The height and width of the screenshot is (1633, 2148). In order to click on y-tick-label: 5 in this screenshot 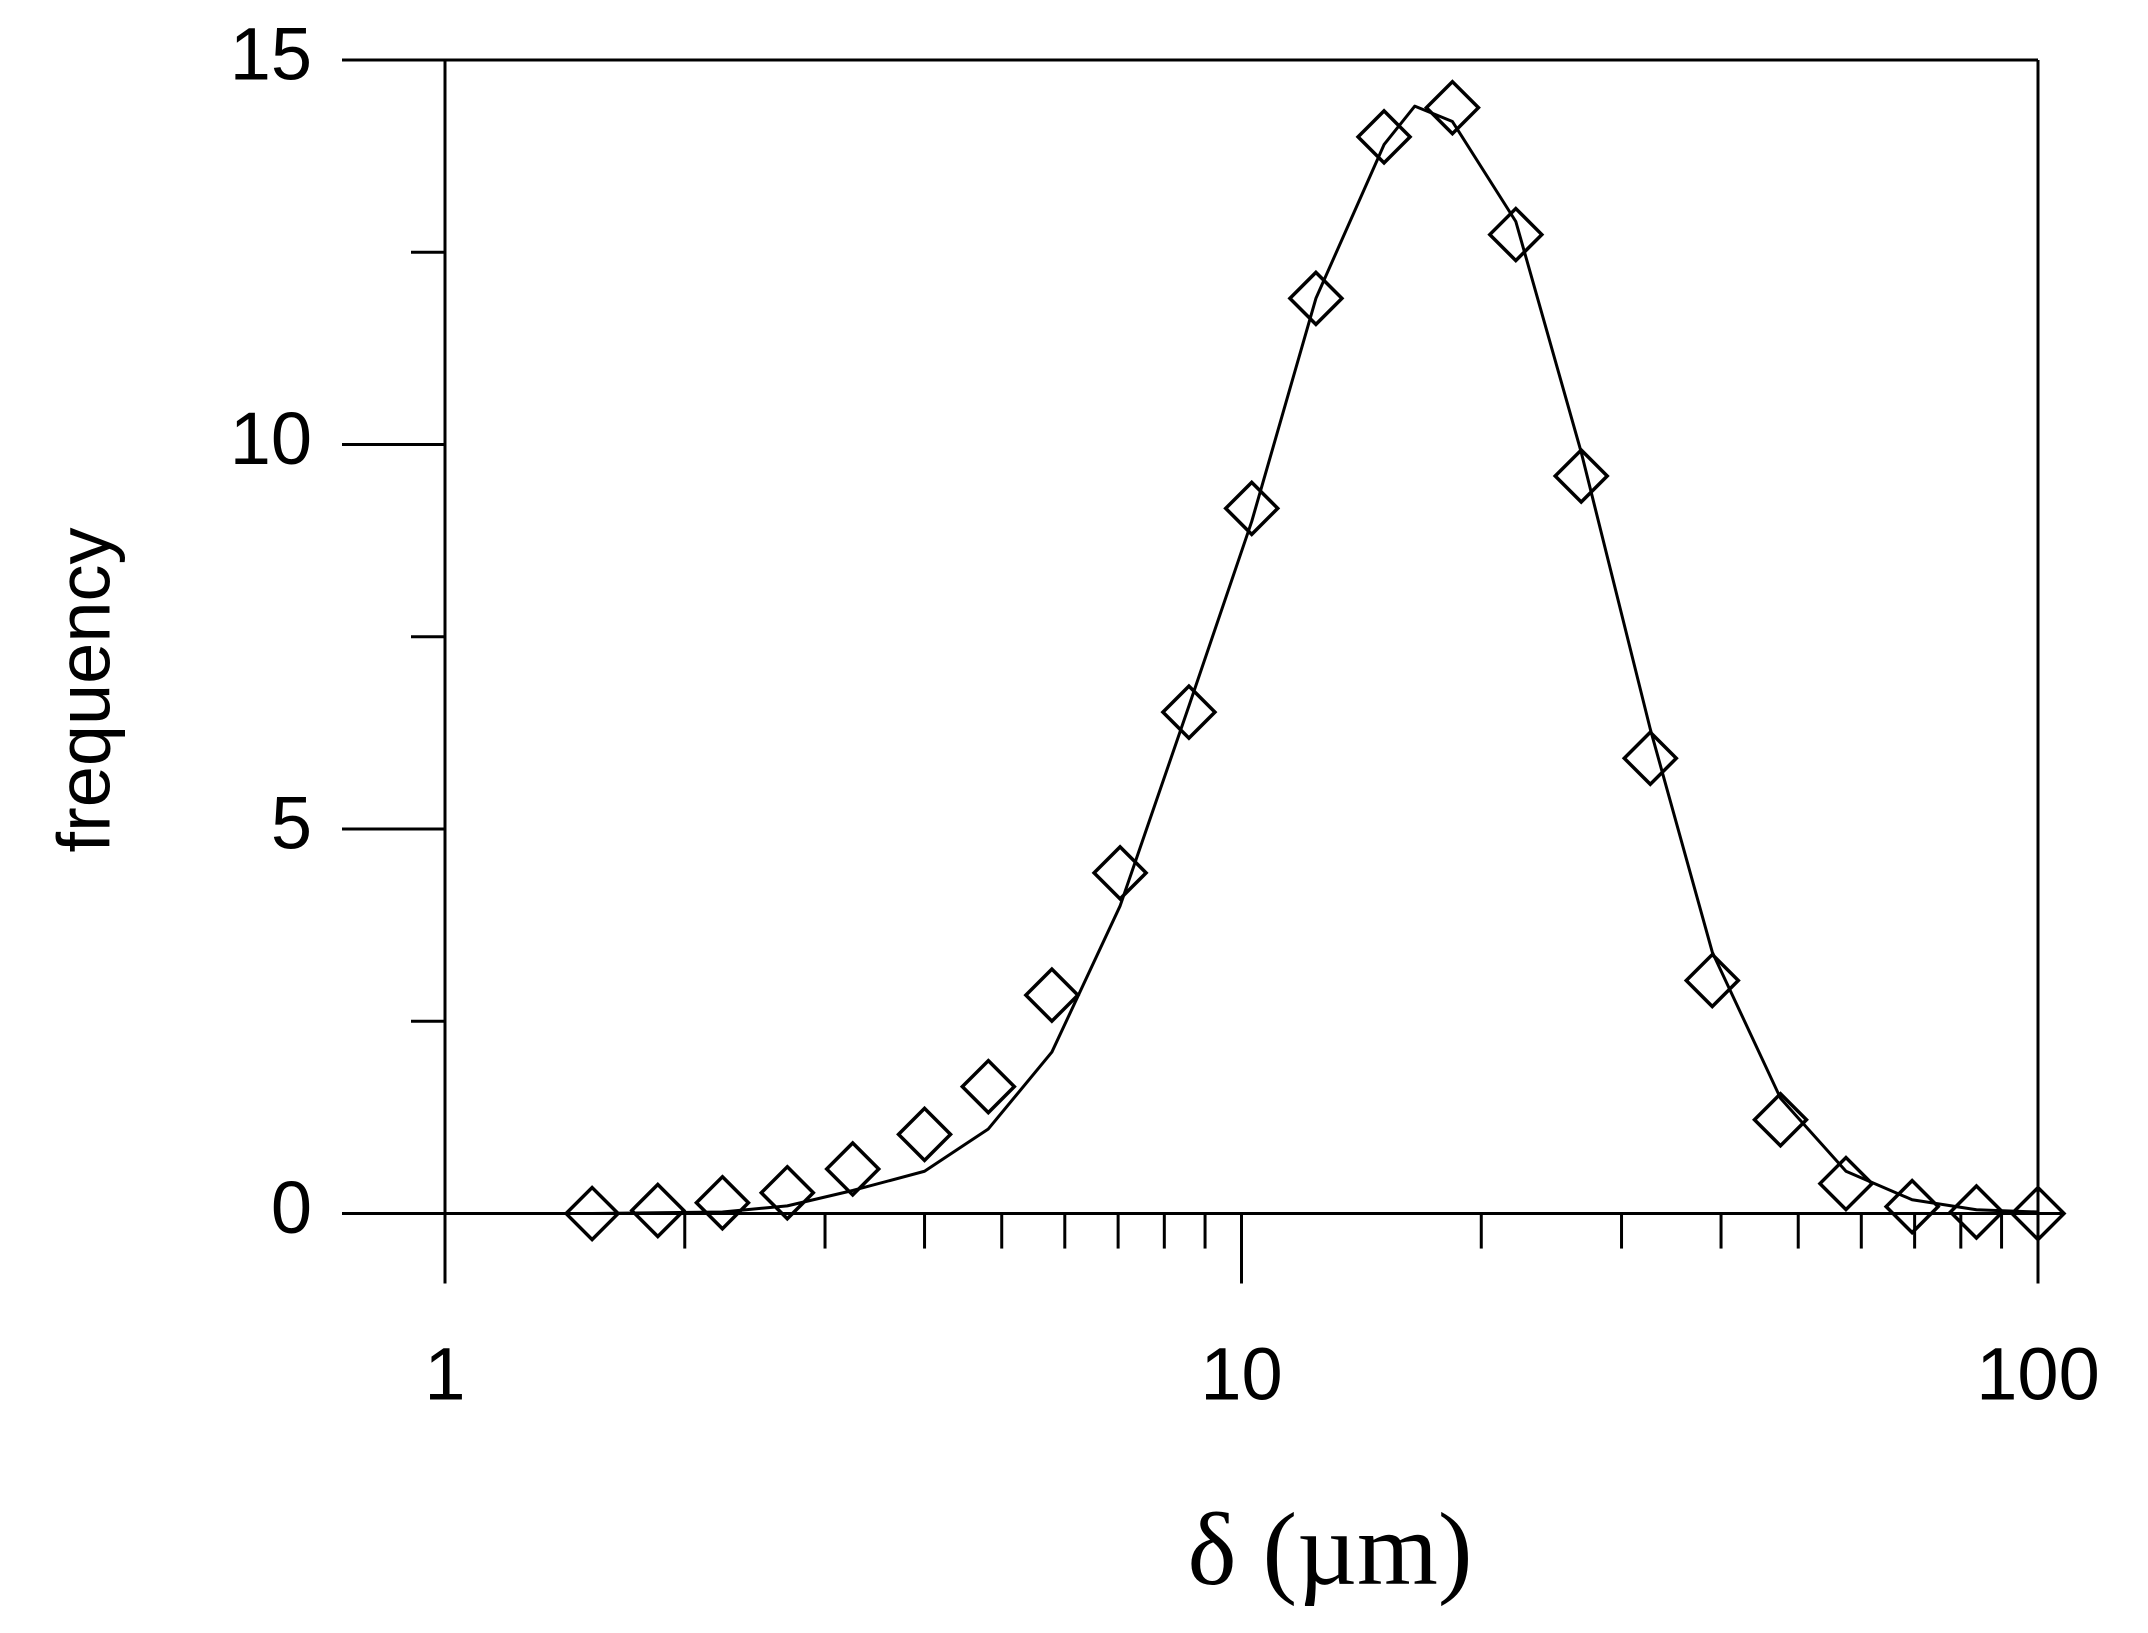, I will do `click(291, 823)`.